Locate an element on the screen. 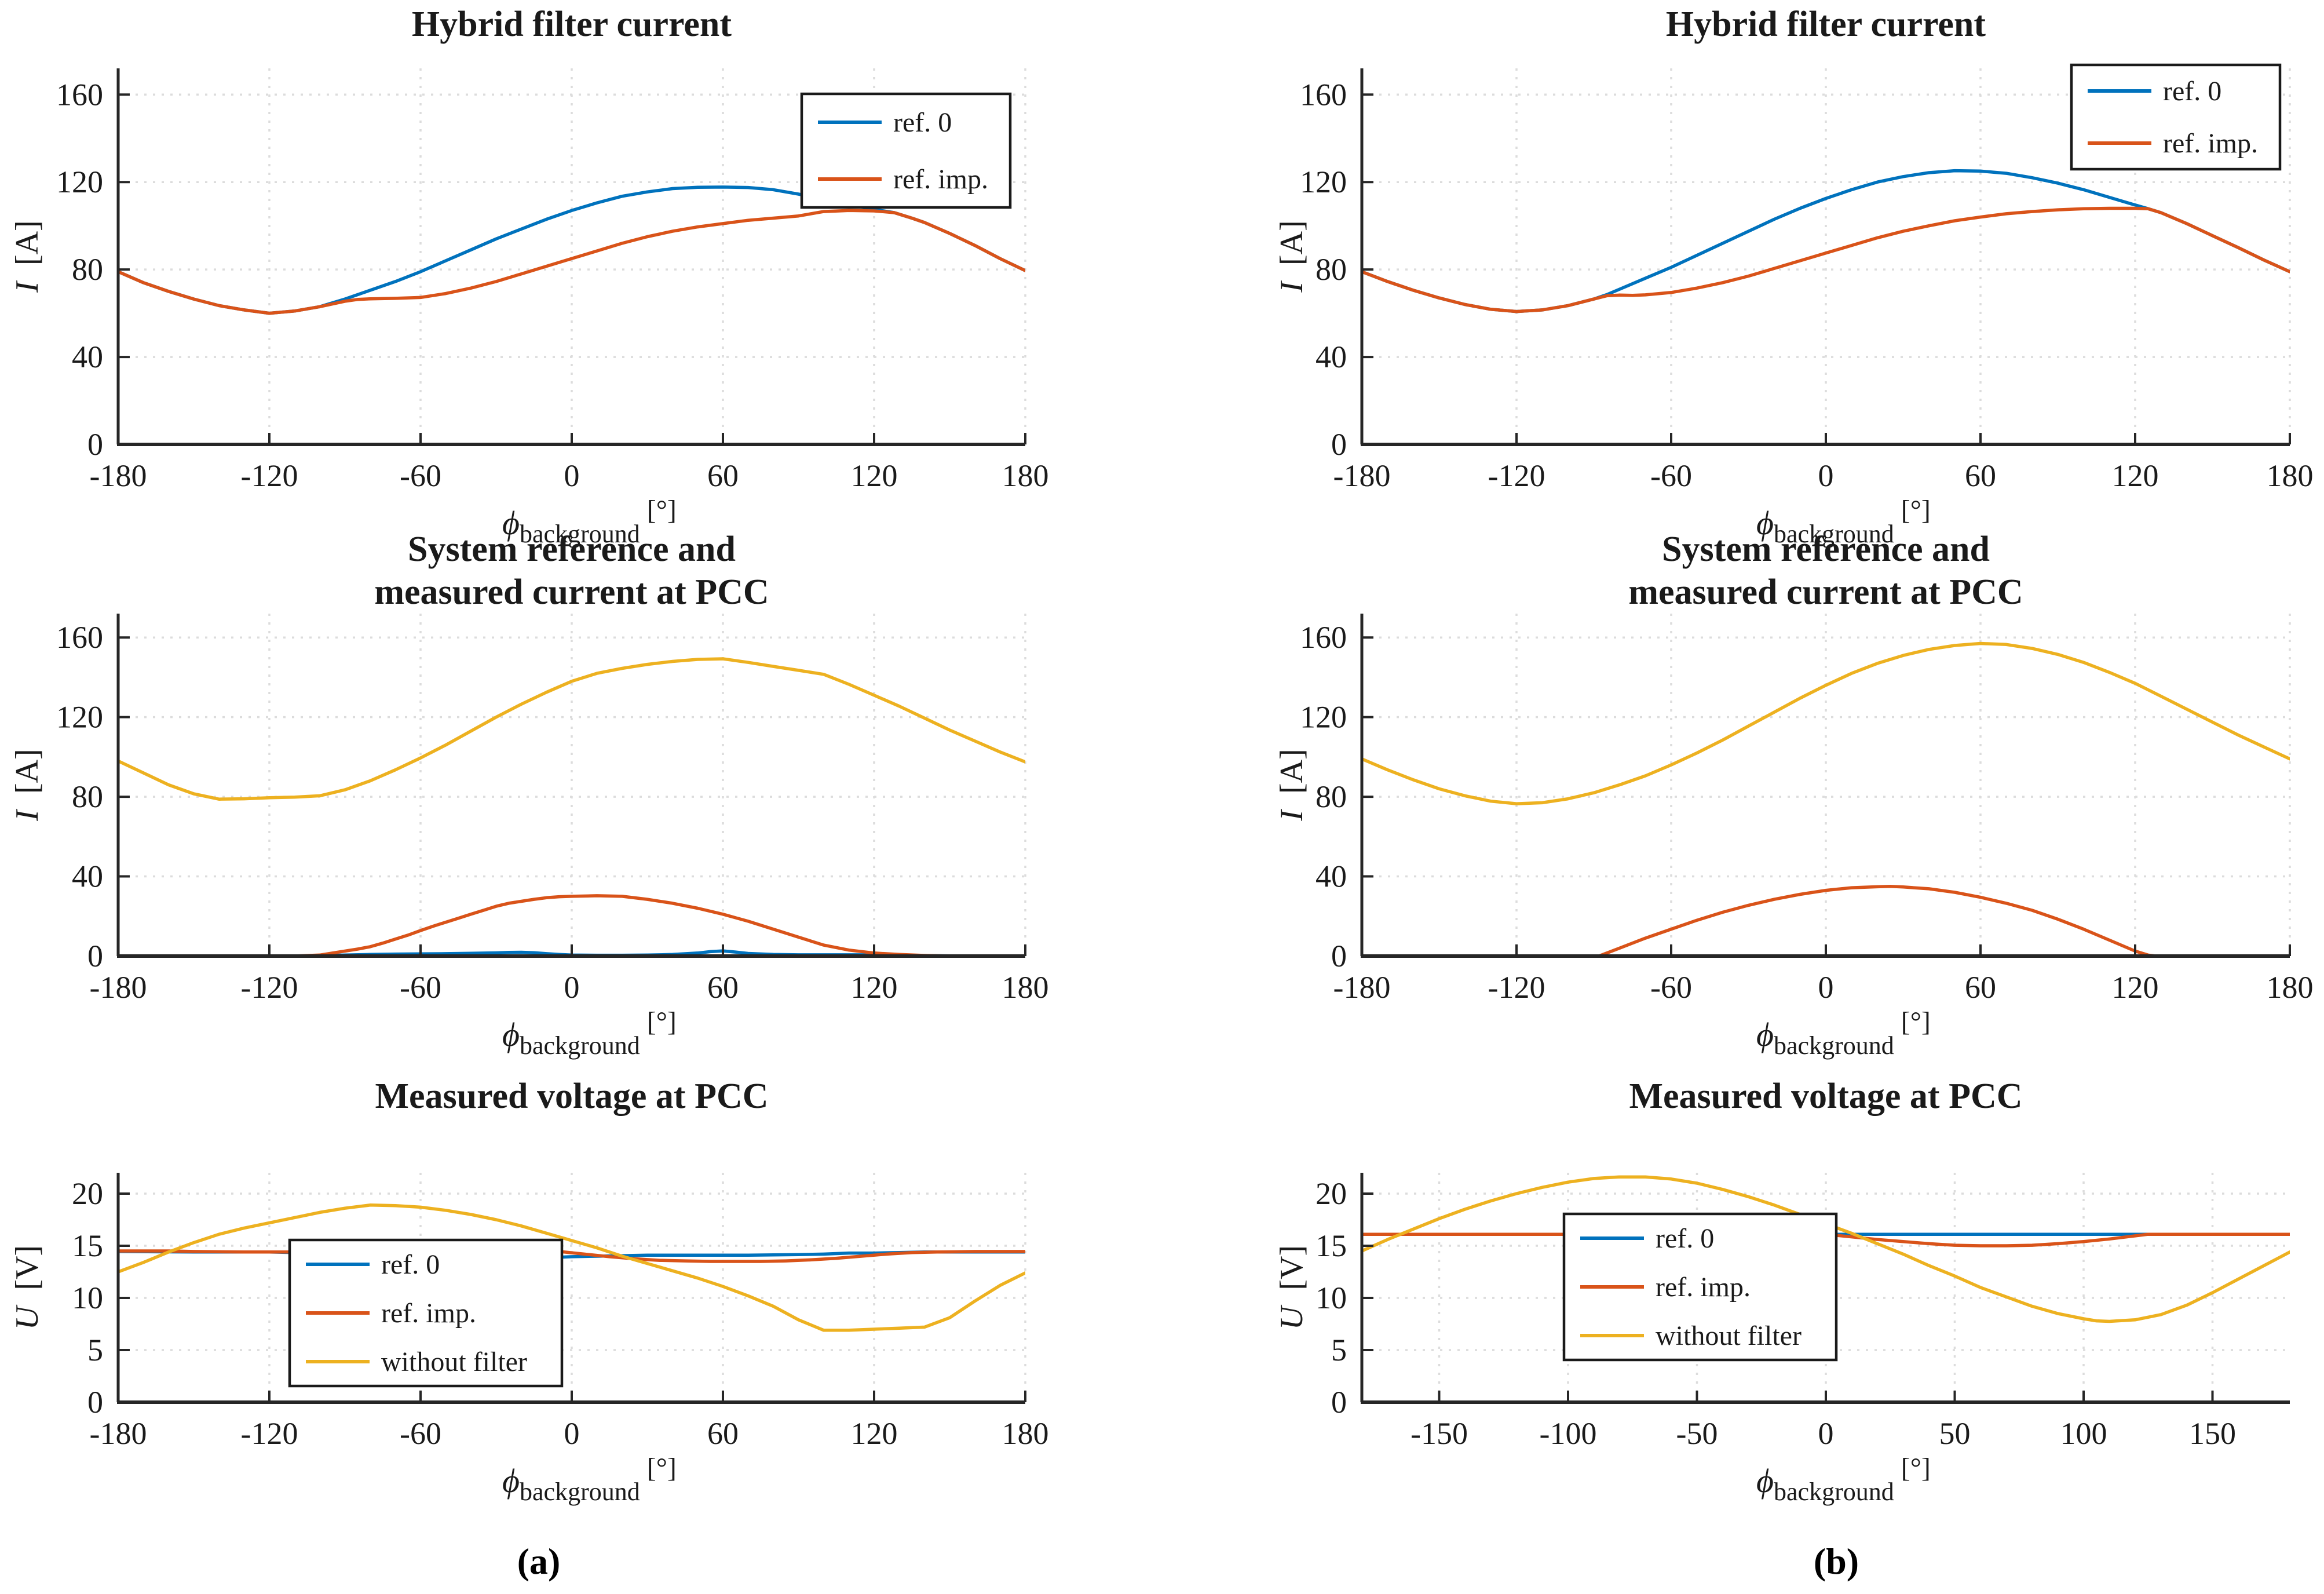 This screenshot has width=2324, height=1594. y-tick-label: 5 is located at coordinates (1339, 1350).